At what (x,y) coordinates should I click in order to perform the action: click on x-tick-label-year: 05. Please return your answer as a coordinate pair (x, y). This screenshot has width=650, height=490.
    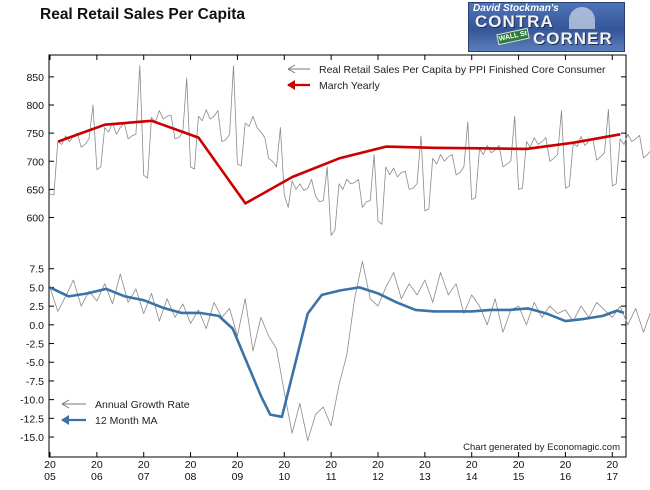
    Looking at the image, I should click on (50, 477).